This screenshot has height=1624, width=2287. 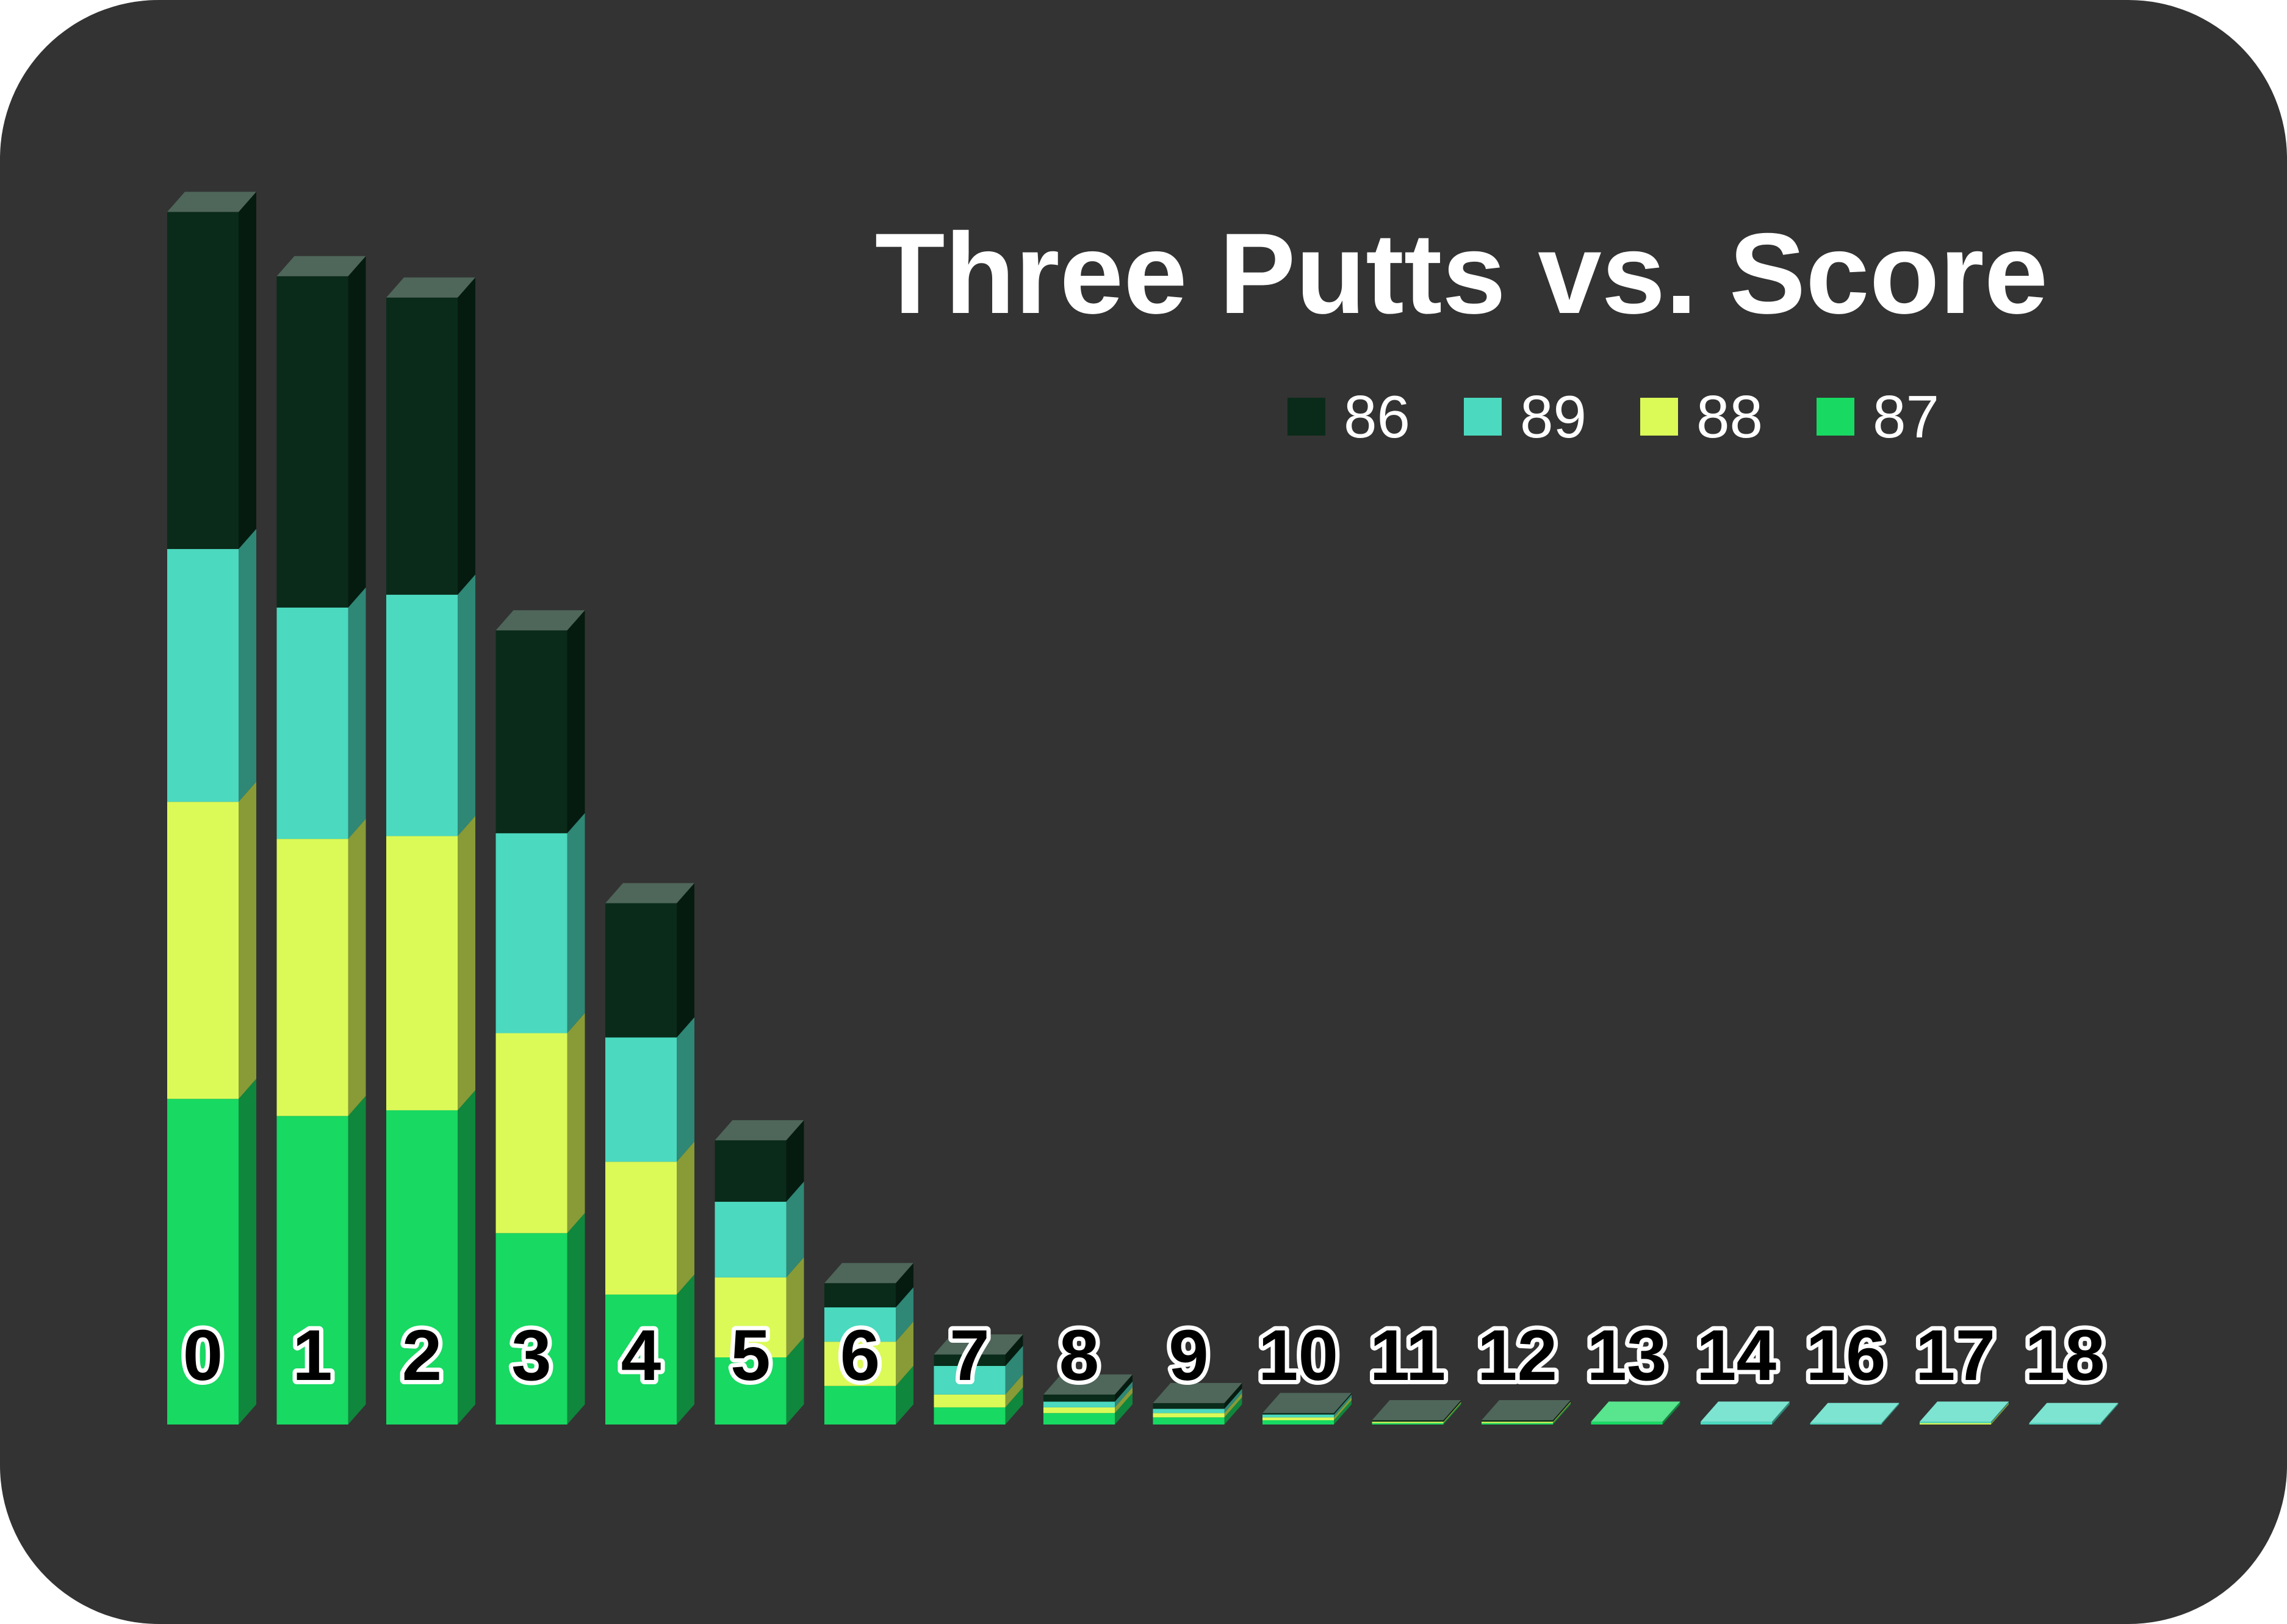 I want to click on legend-label-86: 86, so click(x=1378, y=416).